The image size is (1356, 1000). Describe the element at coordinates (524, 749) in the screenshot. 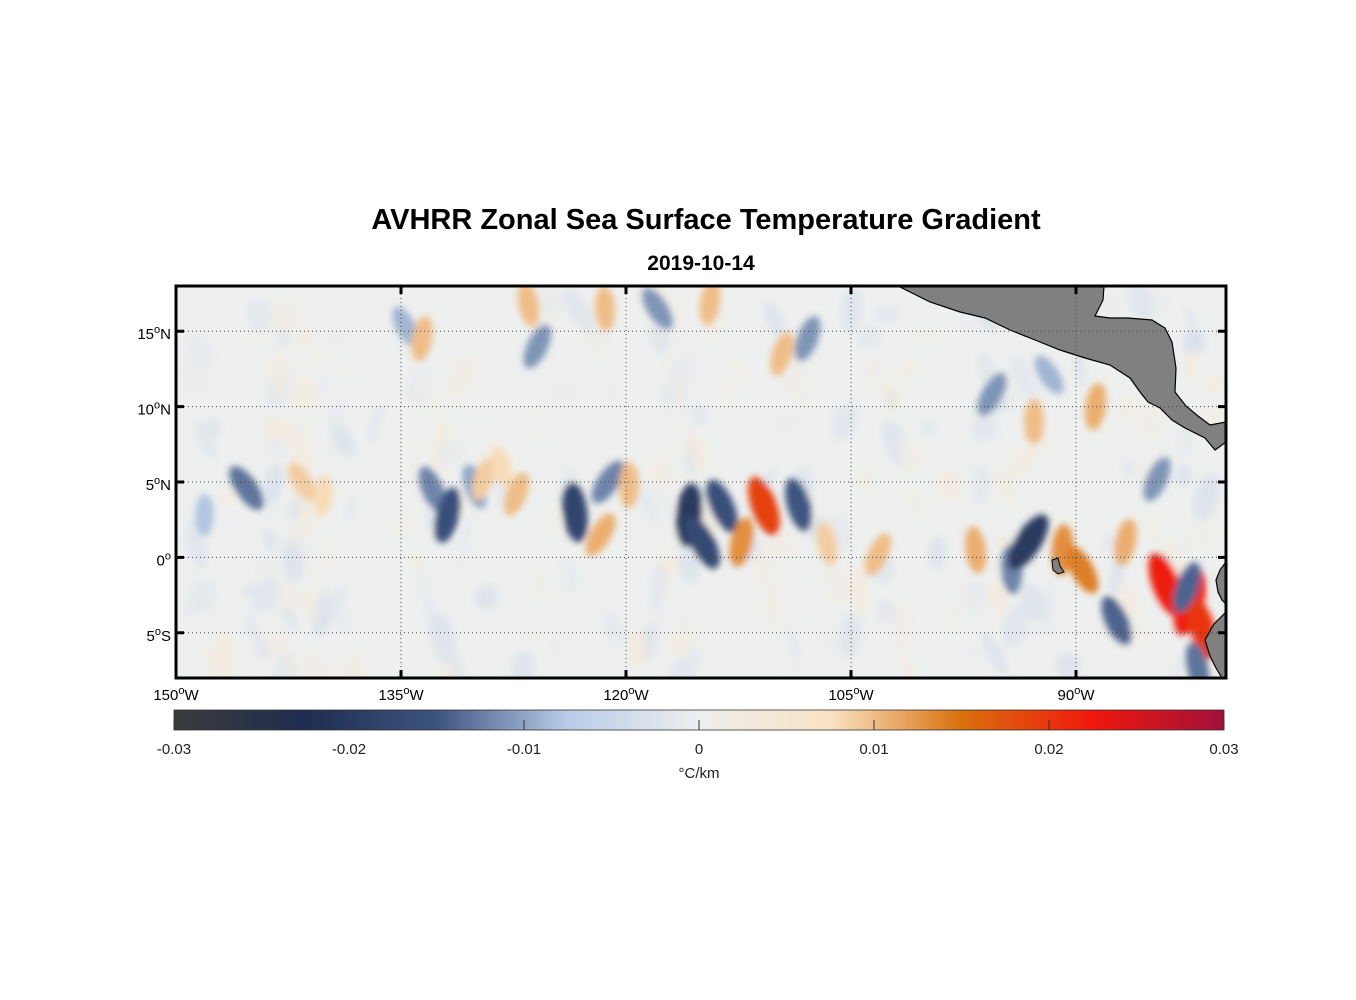

I see `colorbar-tick-label: -0.01` at that location.